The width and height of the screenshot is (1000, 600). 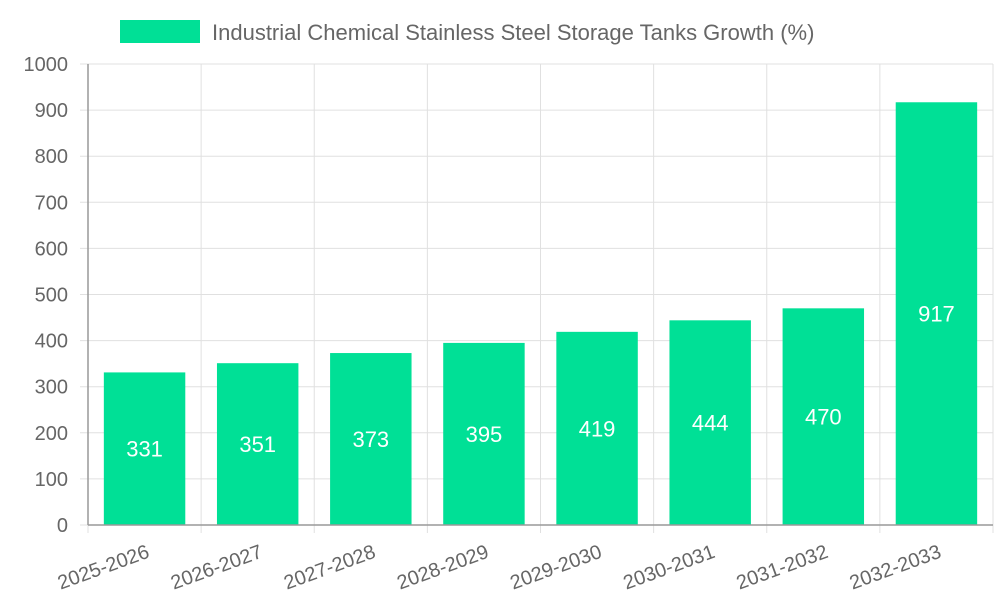 What do you see at coordinates (442, 567) in the screenshot?
I see `x-tick-label: 2028-2029` at bounding box center [442, 567].